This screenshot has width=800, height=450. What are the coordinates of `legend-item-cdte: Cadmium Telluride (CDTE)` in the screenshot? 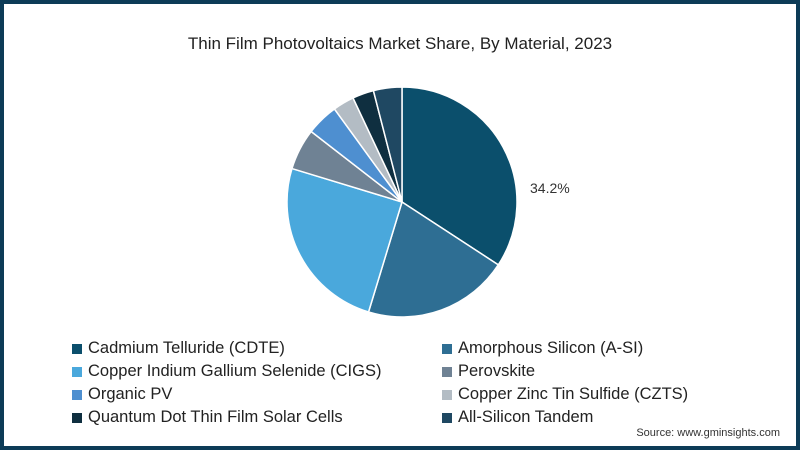 It's located at (257, 348).